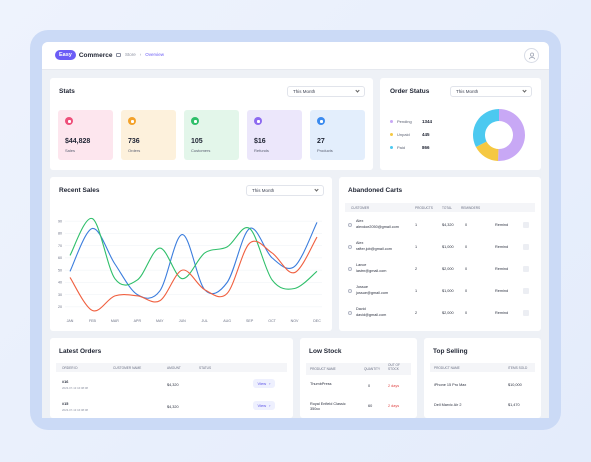 This screenshot has height=462, width=591. Describe the element at coordinates (65, 382) in the screenshot. I see `order-id: #16` at that location.